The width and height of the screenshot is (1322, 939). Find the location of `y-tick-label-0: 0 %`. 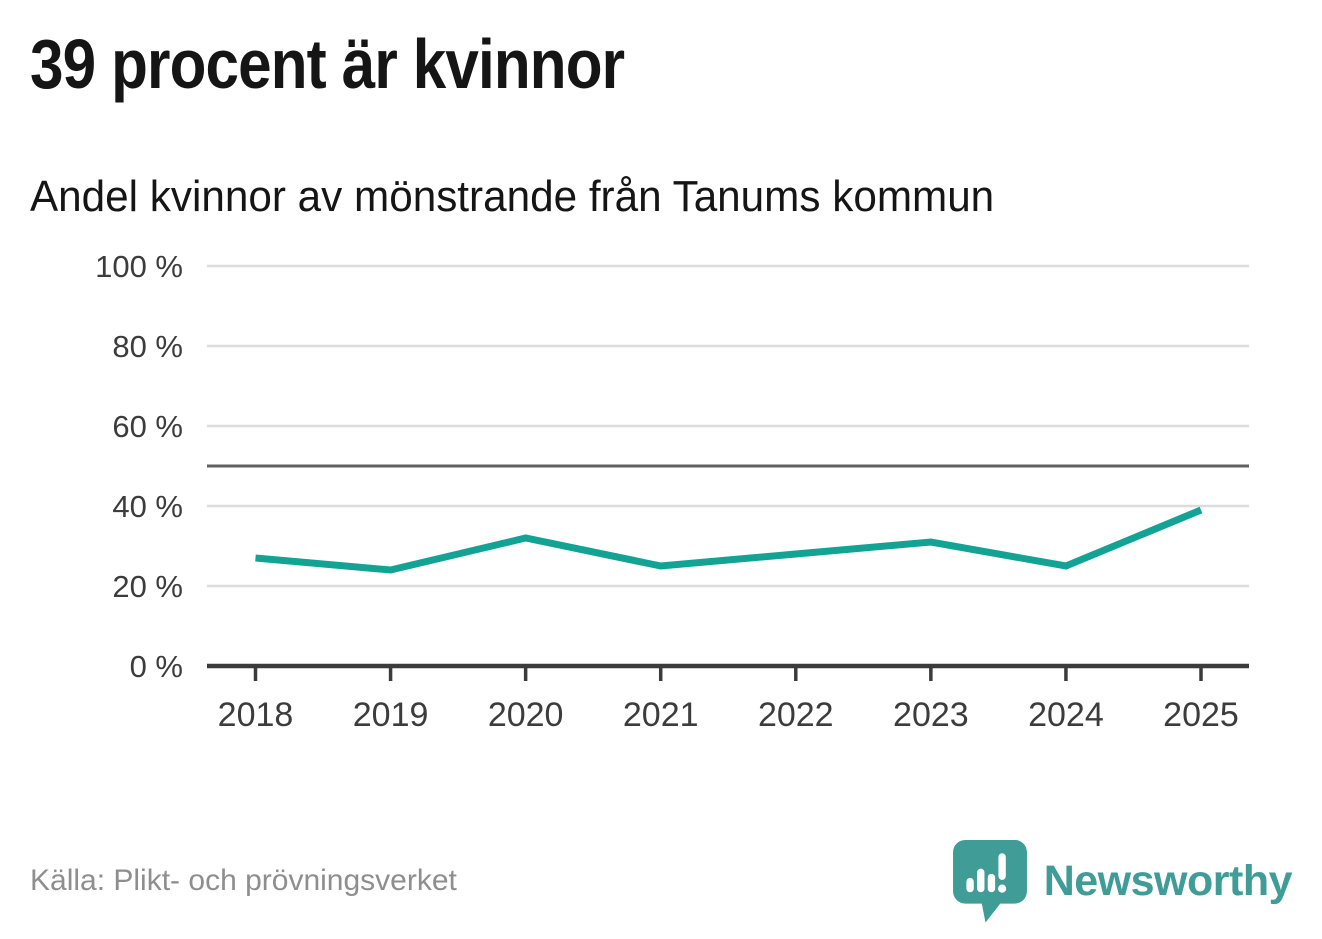

y-tick-label-0: 0 % is located at coordinates (156, 666).